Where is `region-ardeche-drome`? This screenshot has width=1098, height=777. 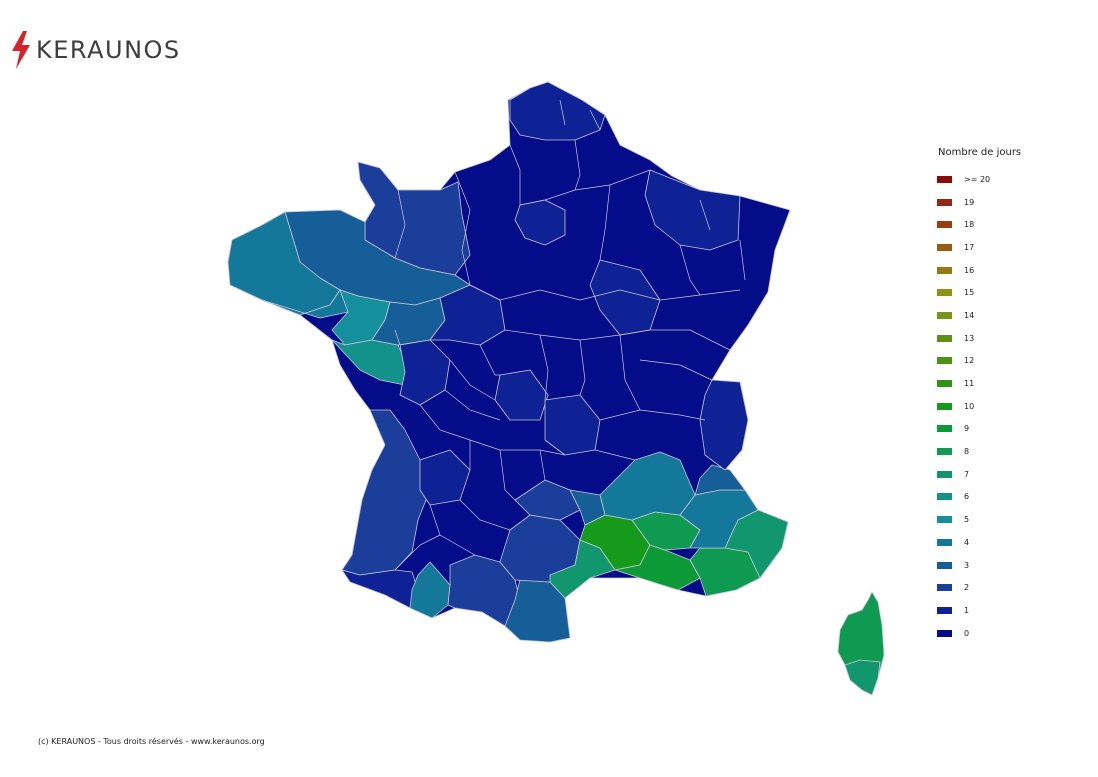 region-ardeche-drome is located at coordinates (647, 486).